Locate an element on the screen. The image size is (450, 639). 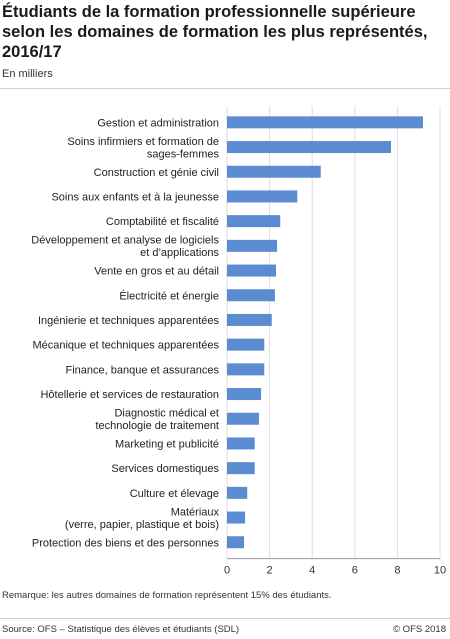
category-label-11-0: Hôtellerie et services de restauration is located at coordinates (129, 395).